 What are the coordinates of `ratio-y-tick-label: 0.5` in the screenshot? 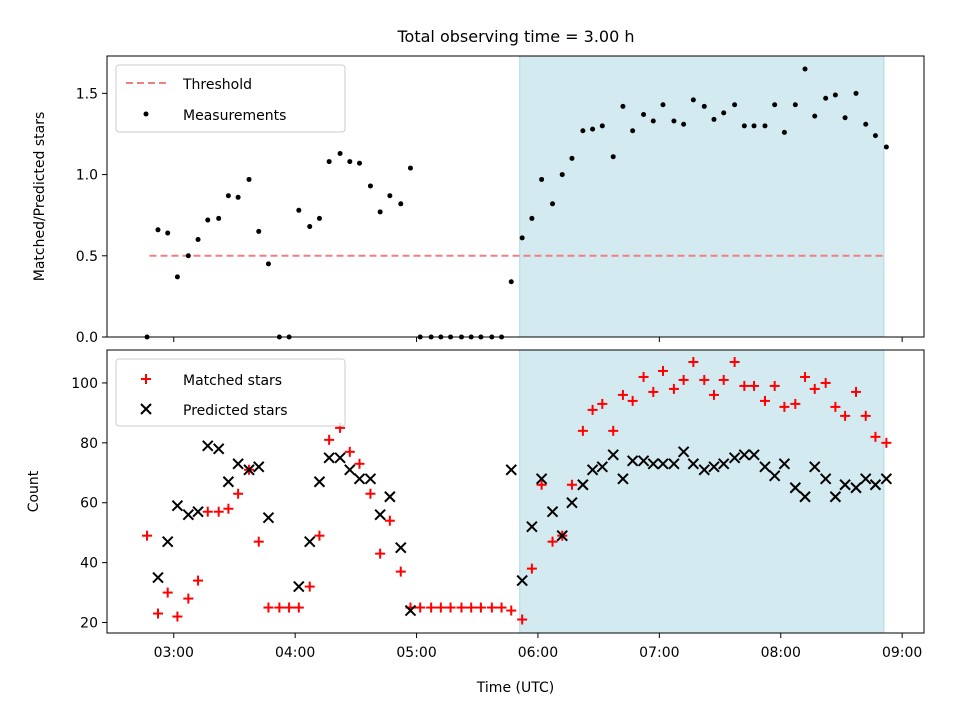 It's located at (87, 257).